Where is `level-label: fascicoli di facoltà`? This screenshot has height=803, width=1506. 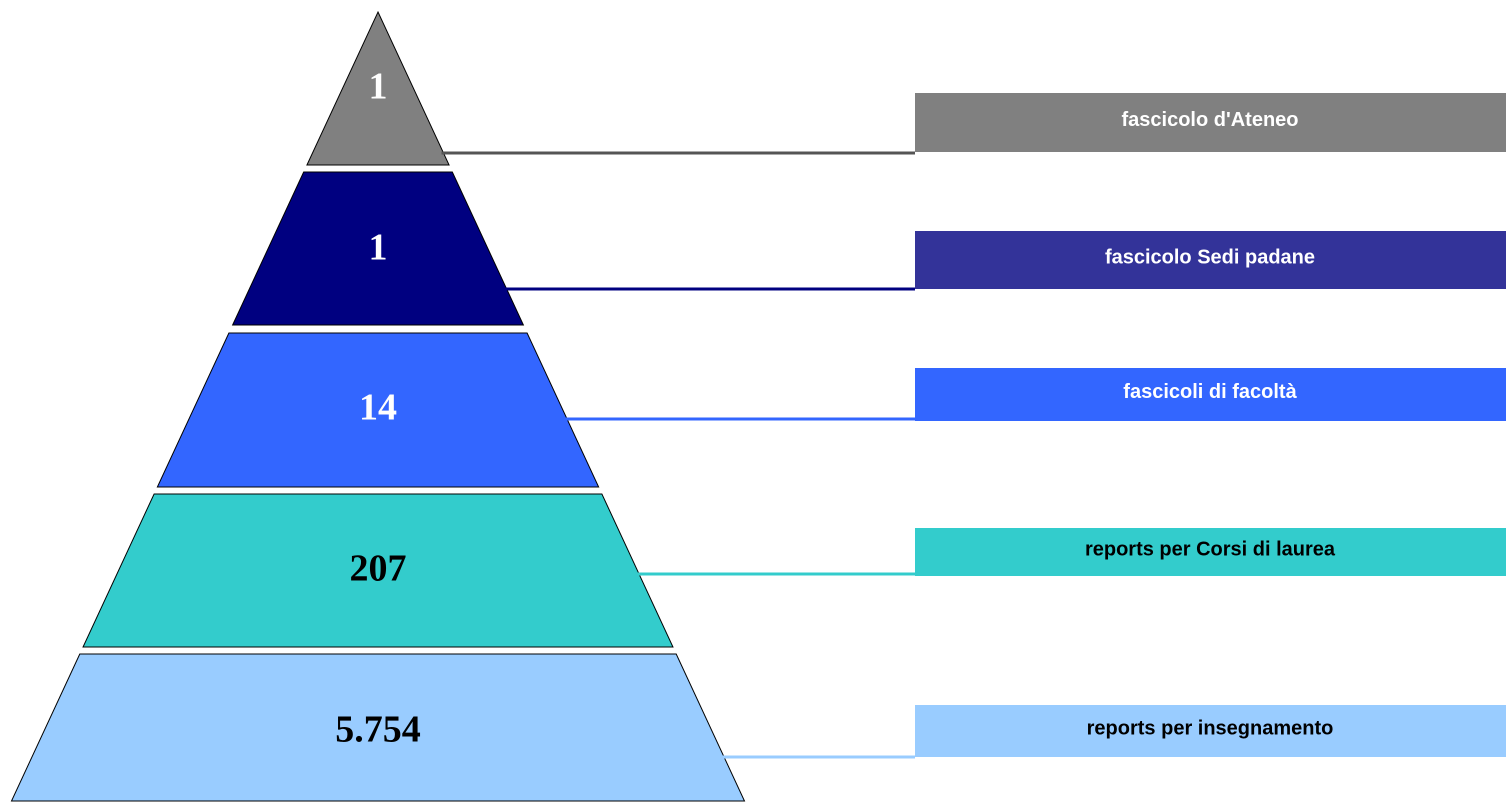
level-label: fascicoli di facoltà is located at coordinates (1210, 392).